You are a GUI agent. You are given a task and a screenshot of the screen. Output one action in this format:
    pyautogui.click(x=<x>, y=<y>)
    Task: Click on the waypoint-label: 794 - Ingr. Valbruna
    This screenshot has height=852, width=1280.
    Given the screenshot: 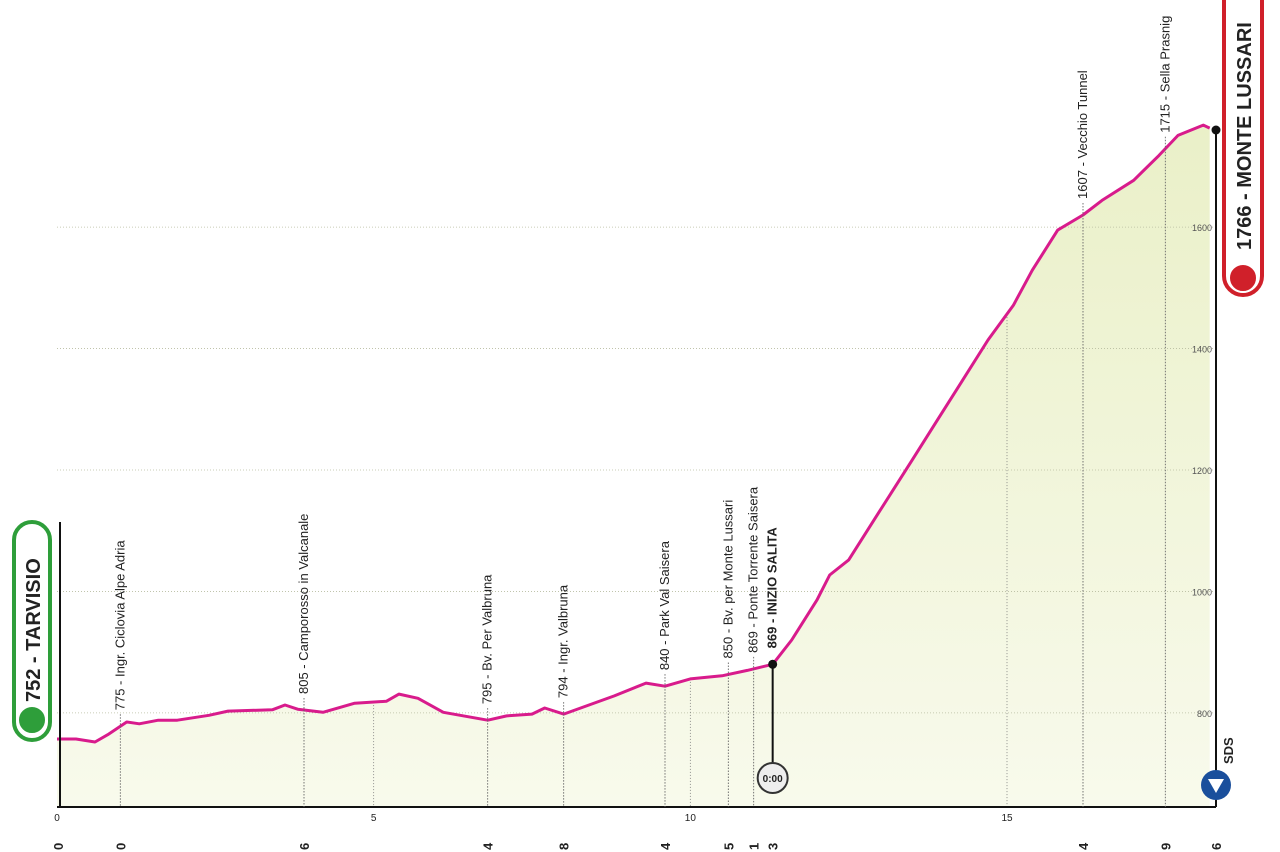 What is the action you would take?
    pyautogui.click(x=563, y=641)
    